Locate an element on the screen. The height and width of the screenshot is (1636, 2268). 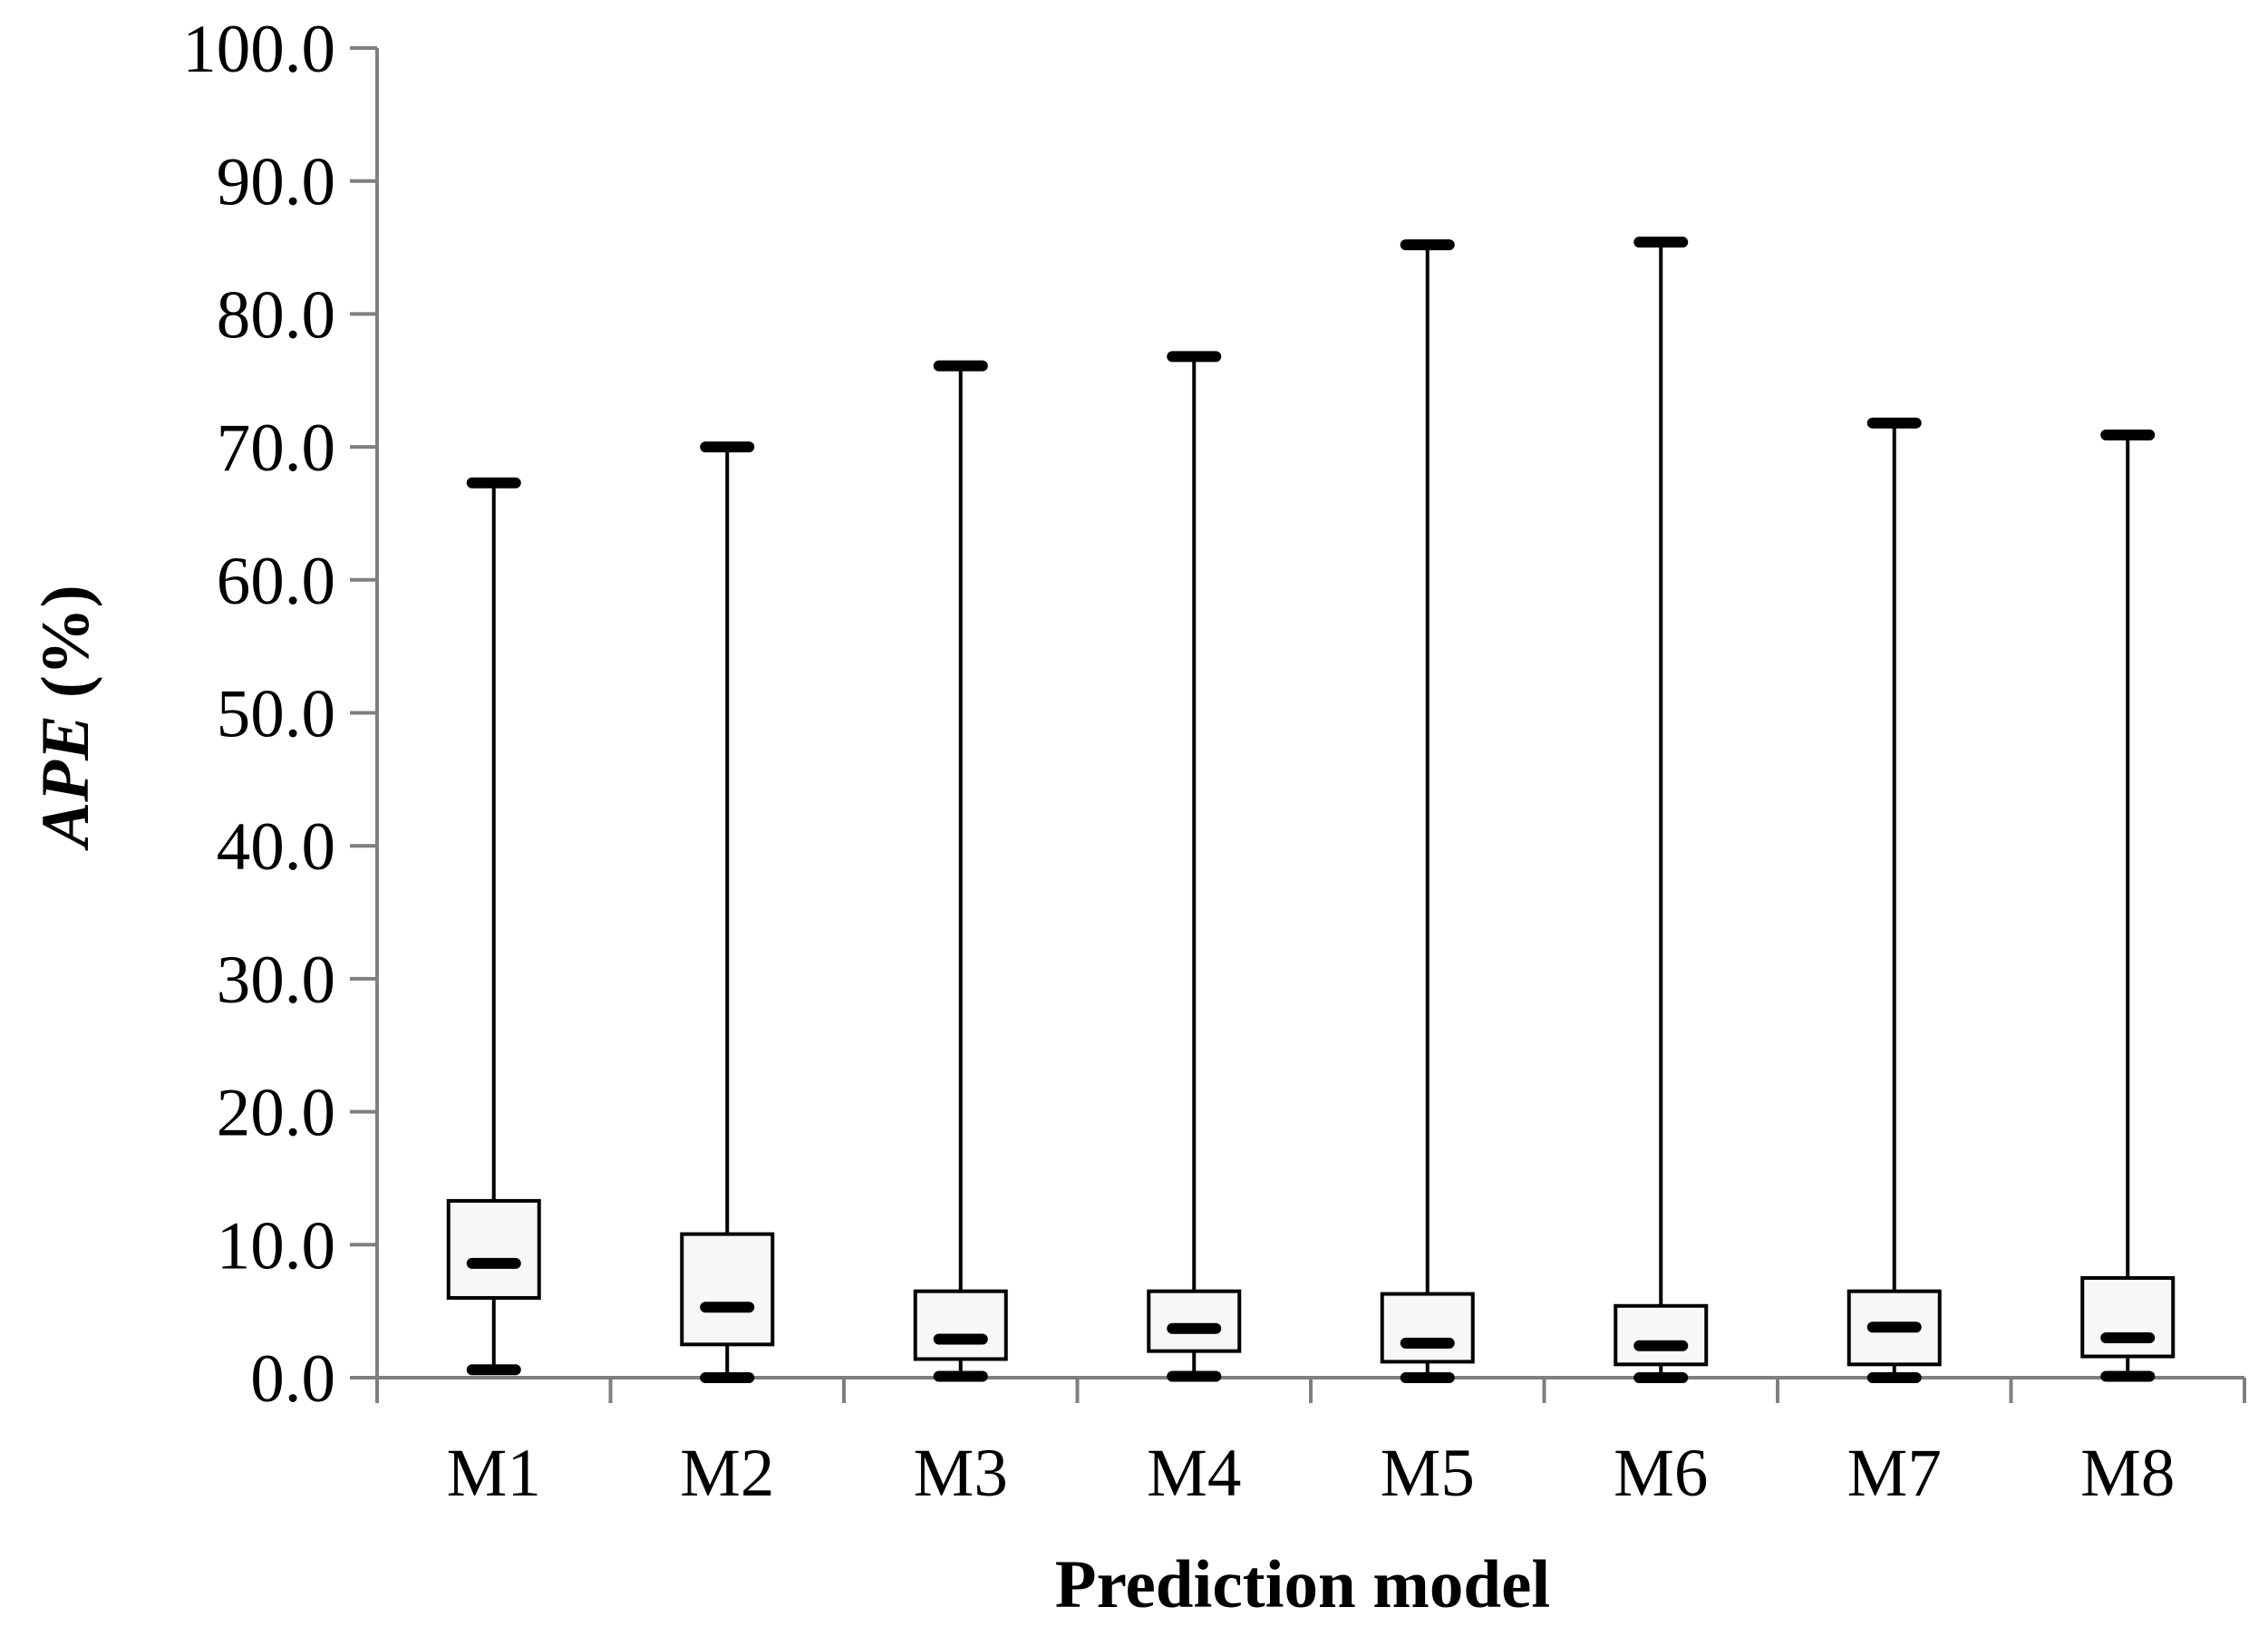
box-m4 is located at coordinates (1195, 866).